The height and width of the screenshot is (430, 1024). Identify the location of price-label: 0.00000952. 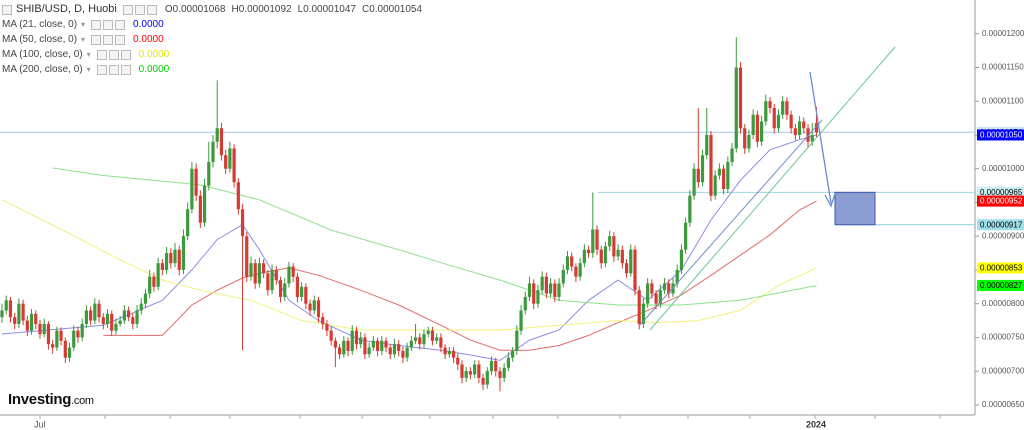
(1001, 201).